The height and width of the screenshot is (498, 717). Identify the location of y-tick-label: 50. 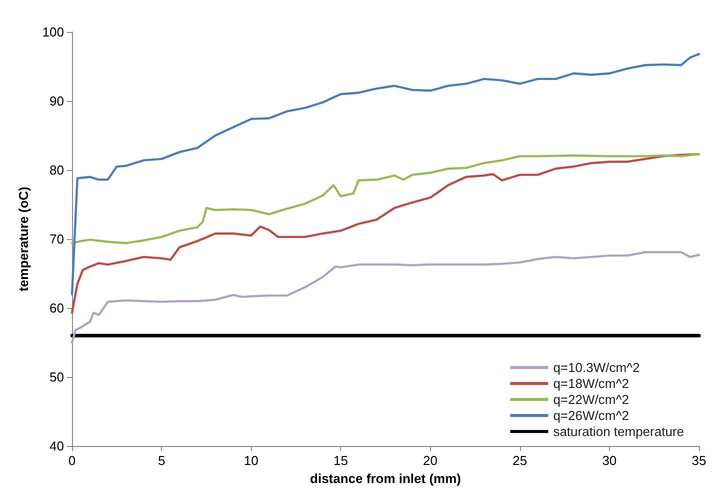
(57, 377).